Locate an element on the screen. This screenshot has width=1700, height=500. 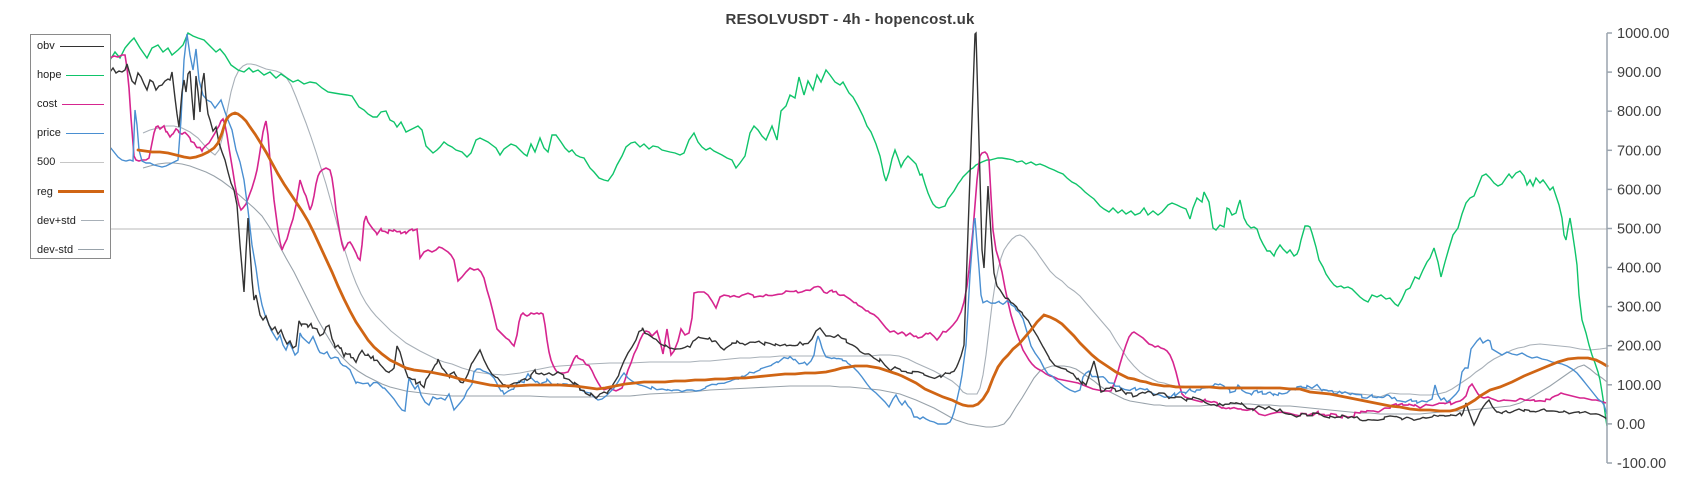
svg-text: 800.00 is located at coordinates (1639, 112).